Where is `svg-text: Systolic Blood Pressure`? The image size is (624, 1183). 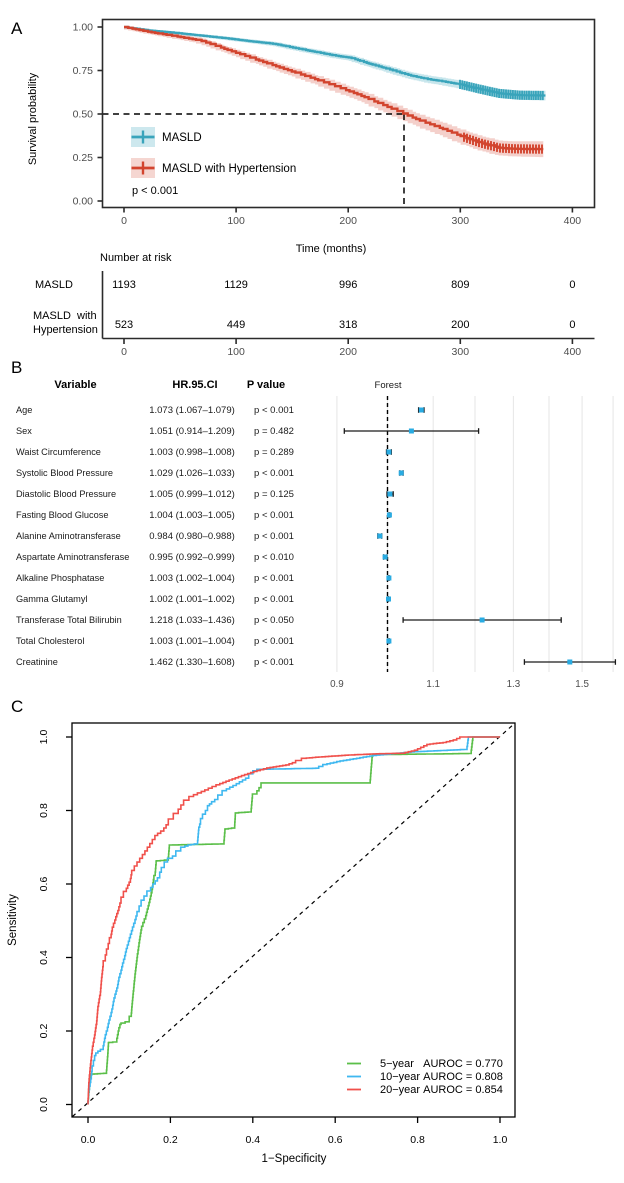 svg-text: Systolic Blood Pressure is located at coordinates (64, 473).